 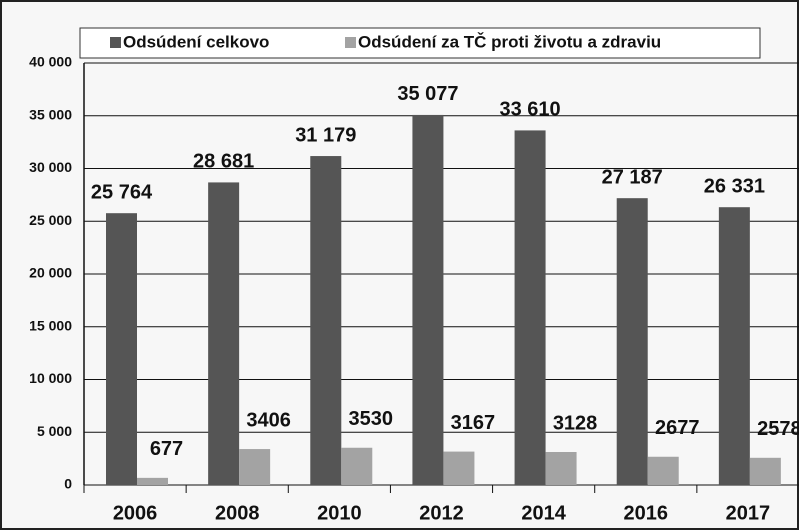 I want to click on data-label: 31 179, so click(x=325, y=135).